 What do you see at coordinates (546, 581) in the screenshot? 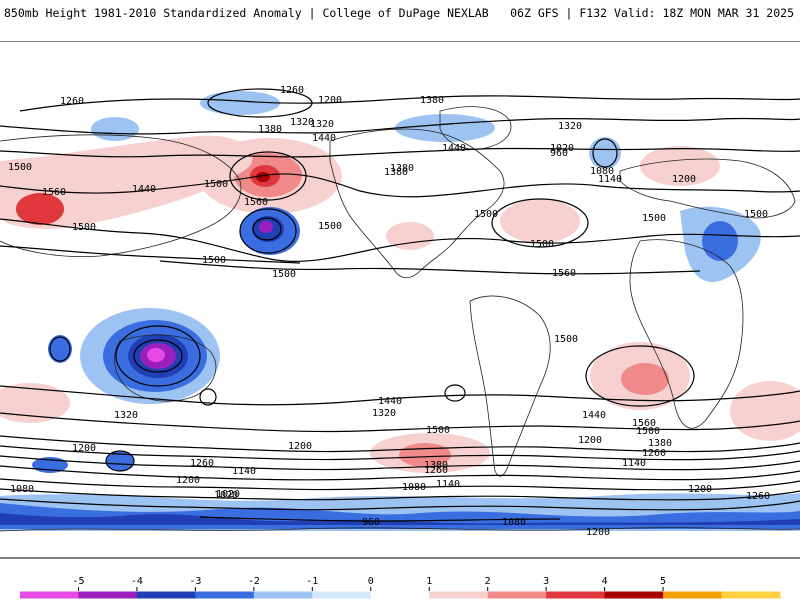
I see `colorbar-tick-label: 3` at bounding box center [546, 581].